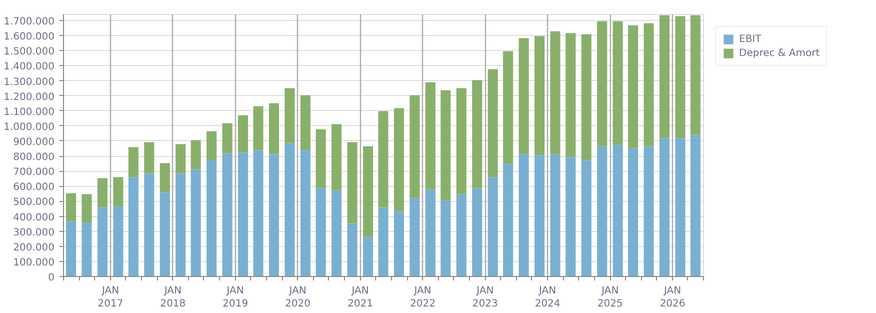 The width and height of the screenshot is (876, 313). Describe the element at coordinates (750, 39) in the screenshot. I see `legend-label: EBIT` at that location.